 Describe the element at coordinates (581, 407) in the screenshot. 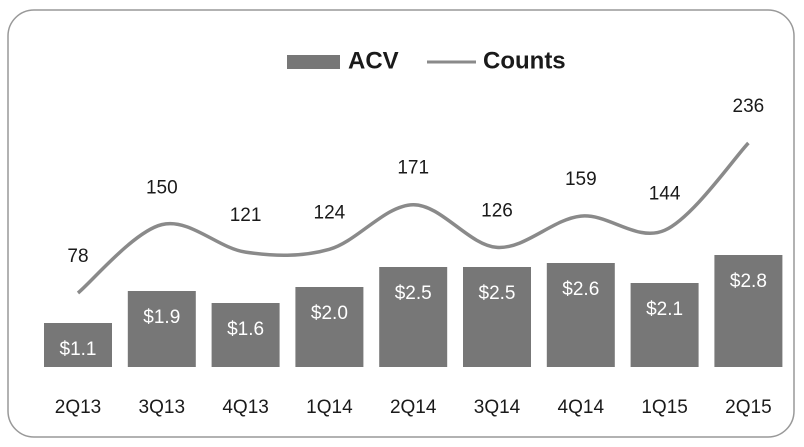

I see `x-tick-label: 4Q14` at that location.